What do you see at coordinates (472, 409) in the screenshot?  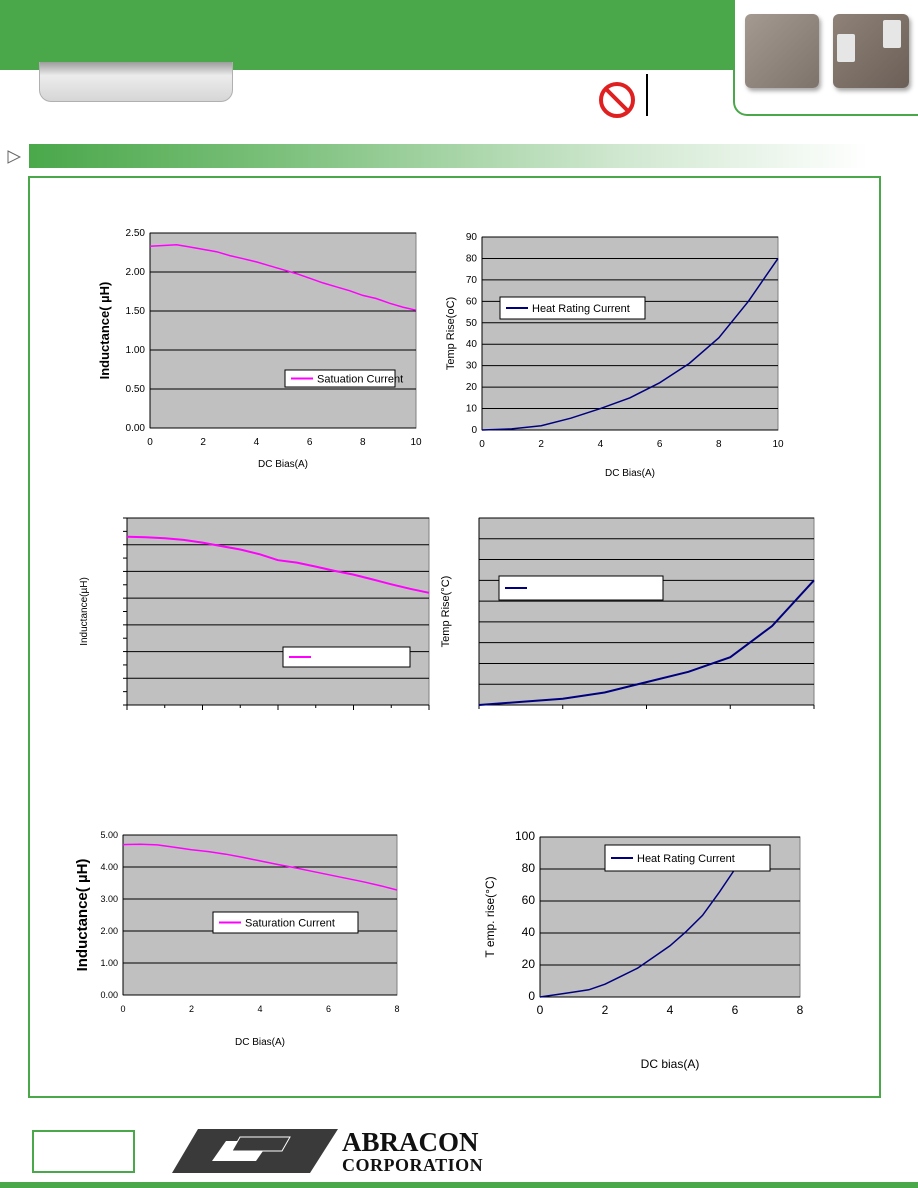 I see `y-tick-label: 10` at bounding box center [472, 409].